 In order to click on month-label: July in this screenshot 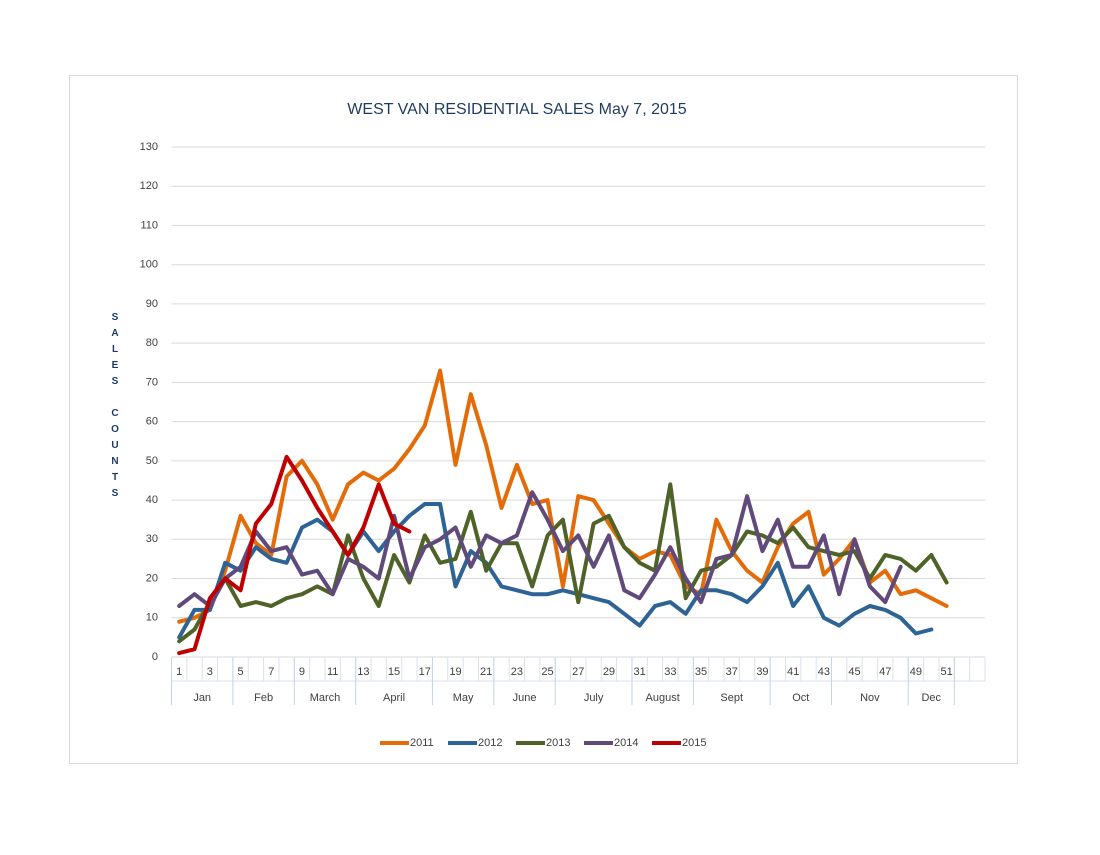, I will do `click(594, 698)`.